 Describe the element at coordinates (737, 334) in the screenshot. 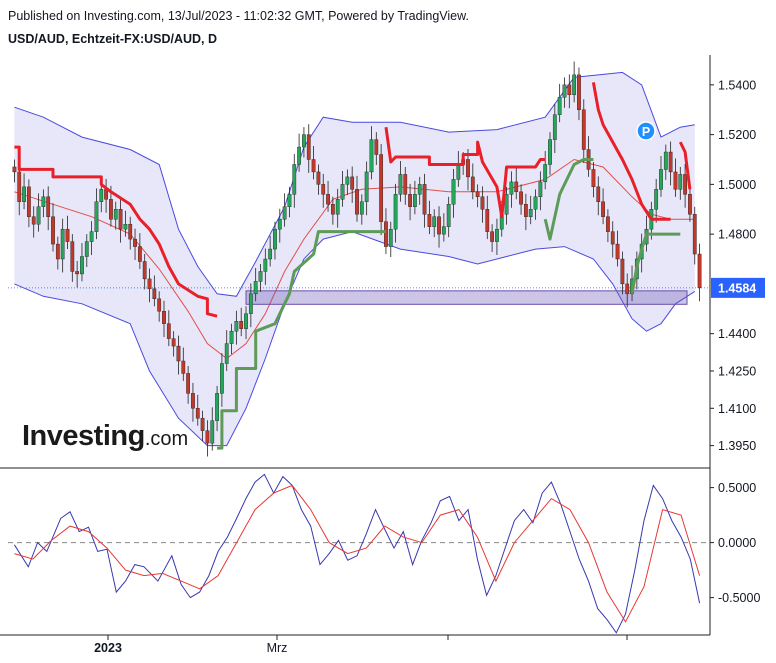

I see `y-tick-label: 1.4400` at that location.